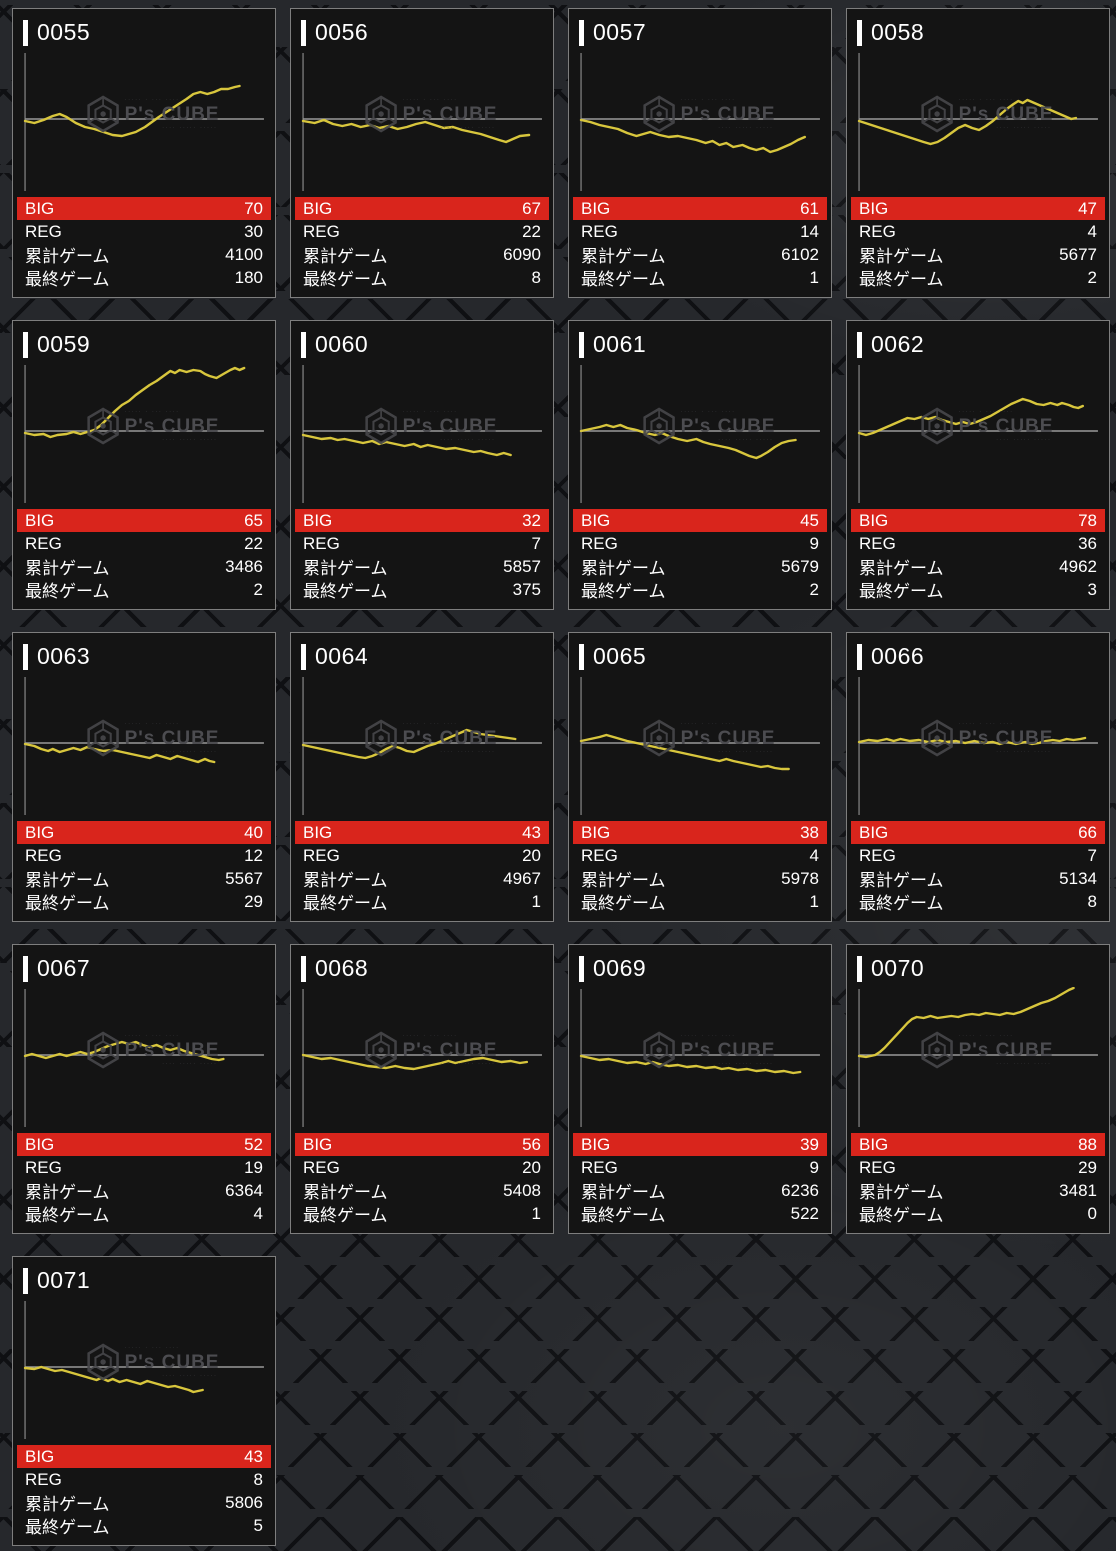 This screenshot has width=1116, height=1551. I want to click on big-value: 67, so click(531, 208).